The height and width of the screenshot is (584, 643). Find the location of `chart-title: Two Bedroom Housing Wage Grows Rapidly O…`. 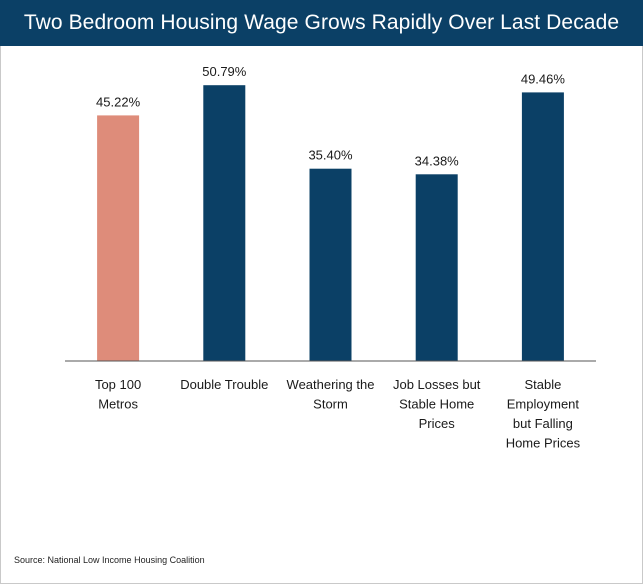

chart-title: Two Bedroom Housing Wage Grows Rapidly O… is located at coordinates (321, 22).